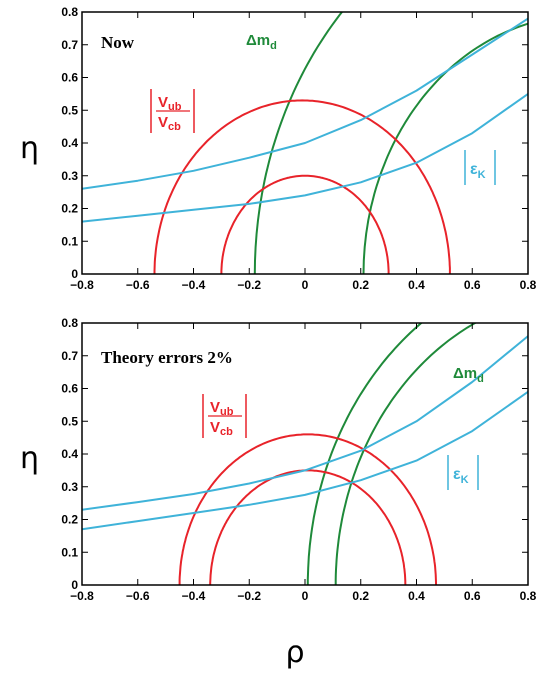  What do you see at coordinates (170, 103) in the screenshot?
I see `panel-1-vub-numerator: Vub` at bounding box center [170, 103].